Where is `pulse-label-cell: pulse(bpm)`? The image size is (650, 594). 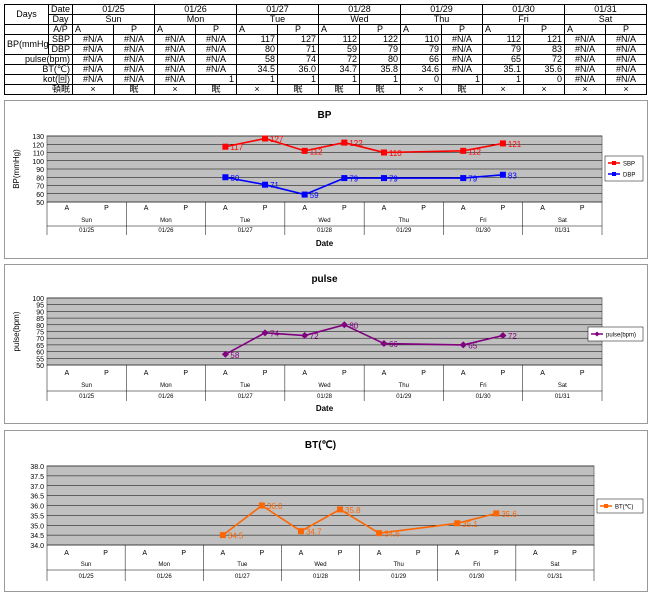
pulse-label-cell: pulse(bpm) is located at coordinates (38, 59).